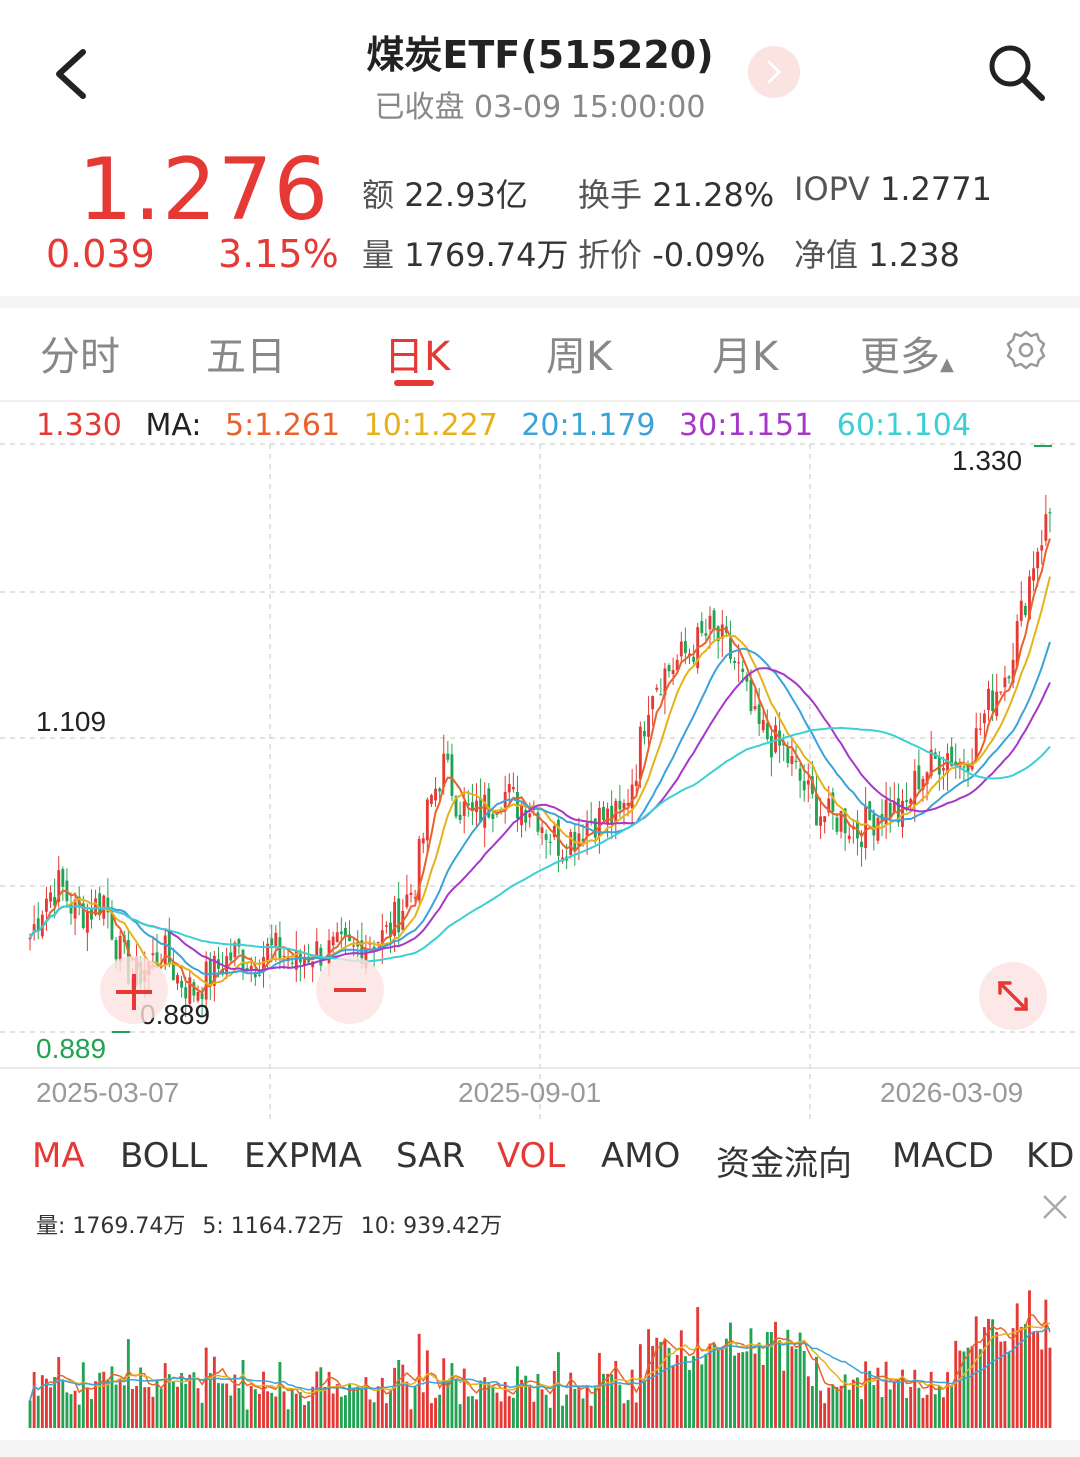 Image resolution: width=1080 pixels, height=1457 pixels. Describe the element at coordinates (579, 357) in the screenshot. I see `tab-weekly-k: 周K` at that location.